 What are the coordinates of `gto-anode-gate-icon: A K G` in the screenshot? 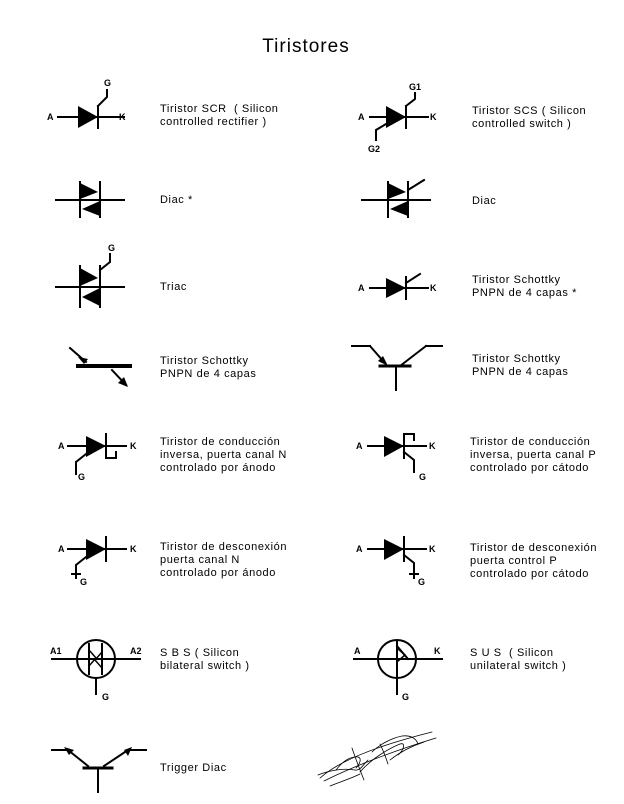 It's located at (97, 561).